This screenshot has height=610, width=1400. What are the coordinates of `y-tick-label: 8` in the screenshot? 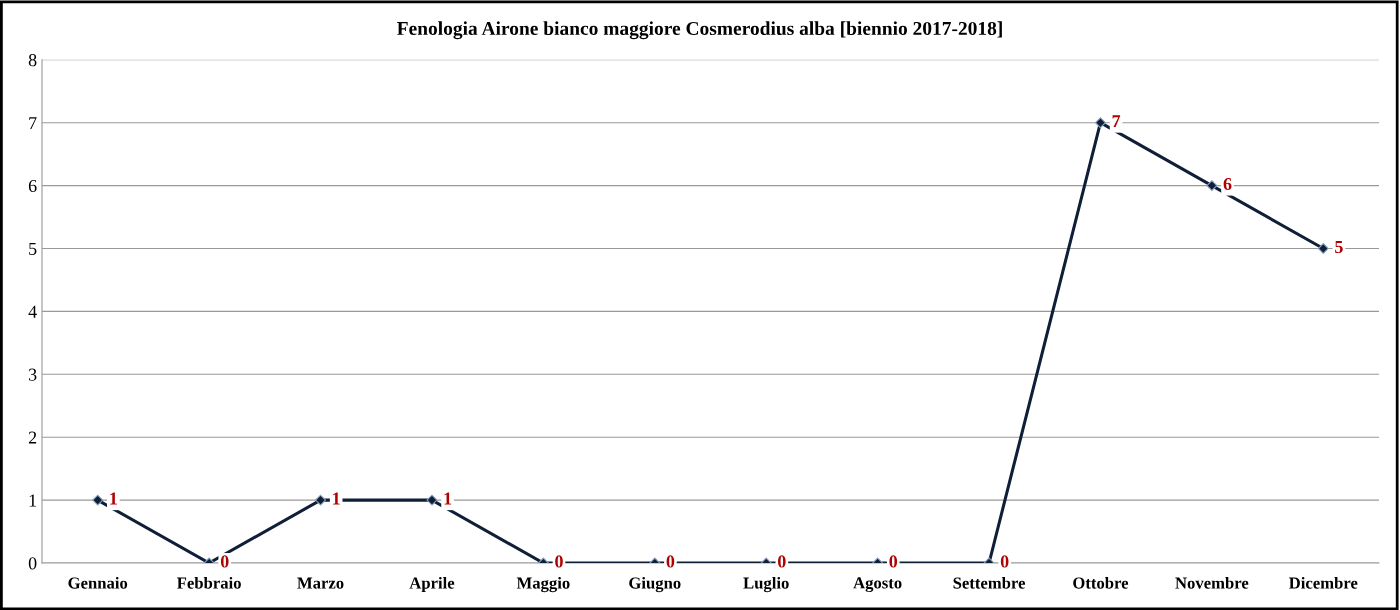 It's located at (32, 60).